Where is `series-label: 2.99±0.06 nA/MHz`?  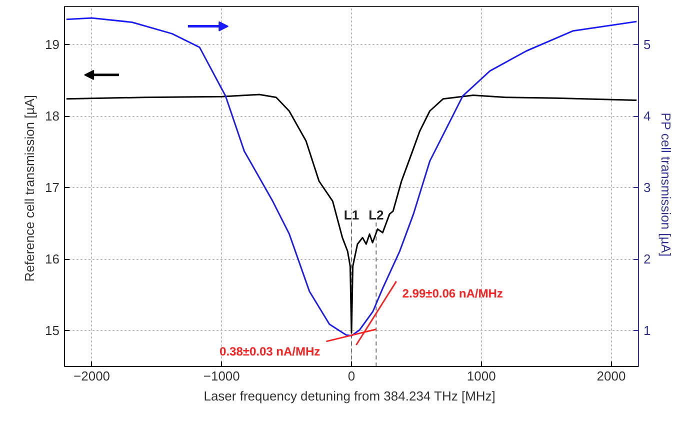 series-label: 2.99±0.06 nA/MHz is located at coordinates (452, 293).